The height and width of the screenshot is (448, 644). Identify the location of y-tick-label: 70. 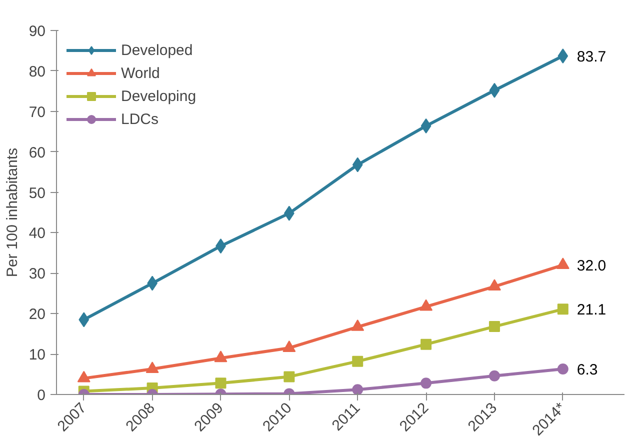
(37, 112).